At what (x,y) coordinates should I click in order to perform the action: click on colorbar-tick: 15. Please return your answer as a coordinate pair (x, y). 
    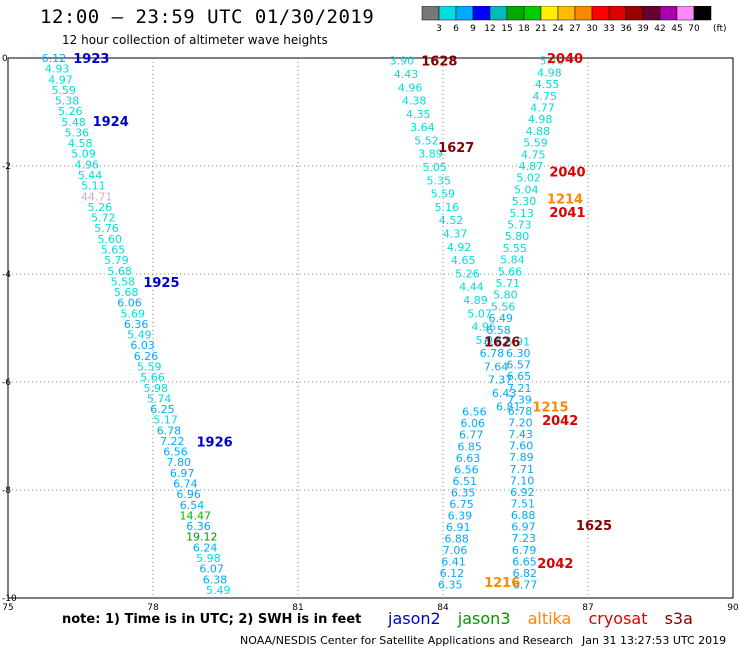
    Looking at the image, I should click on (506, 29).